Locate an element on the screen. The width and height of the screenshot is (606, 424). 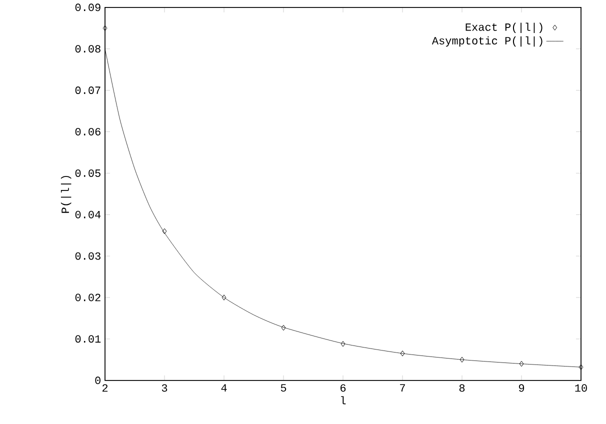
x-tick-label: 6 is located at coordinates (343, 388).